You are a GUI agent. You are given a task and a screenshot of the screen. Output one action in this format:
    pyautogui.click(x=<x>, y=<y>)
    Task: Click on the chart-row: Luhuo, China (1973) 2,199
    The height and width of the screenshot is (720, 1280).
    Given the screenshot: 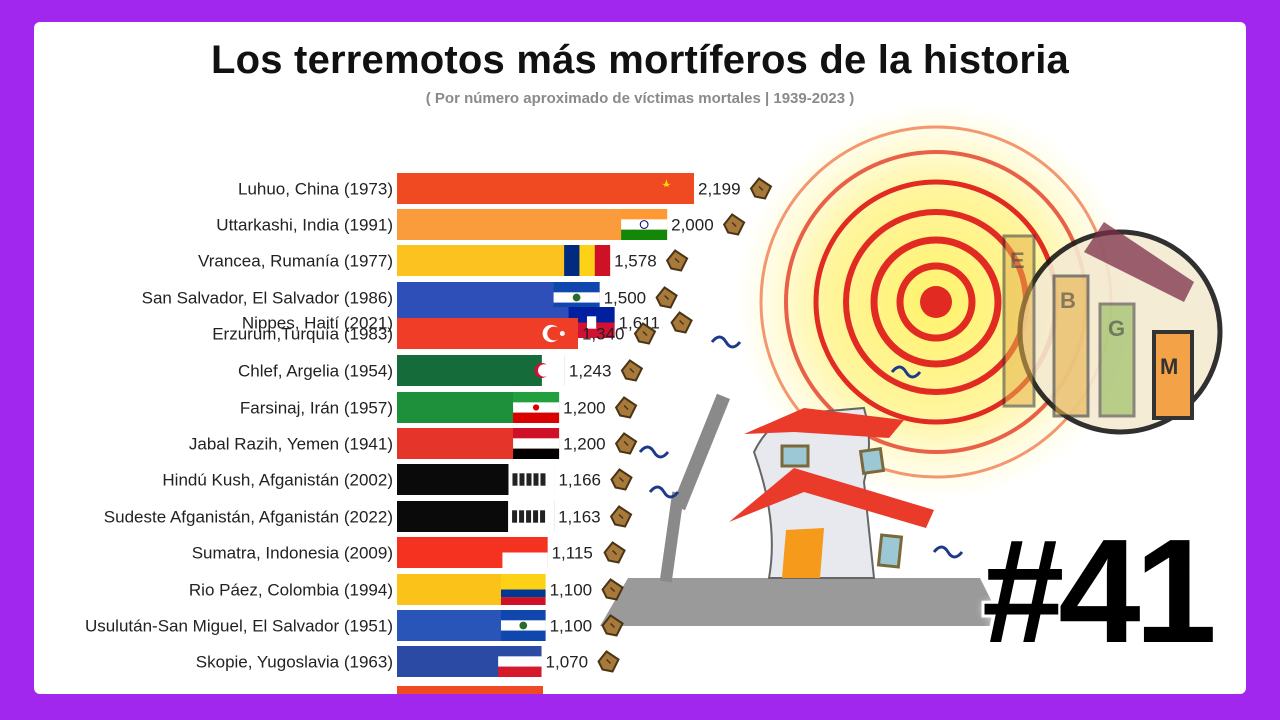 What is the action you would take?
    pyautogui.click(x=505, y=188)
    